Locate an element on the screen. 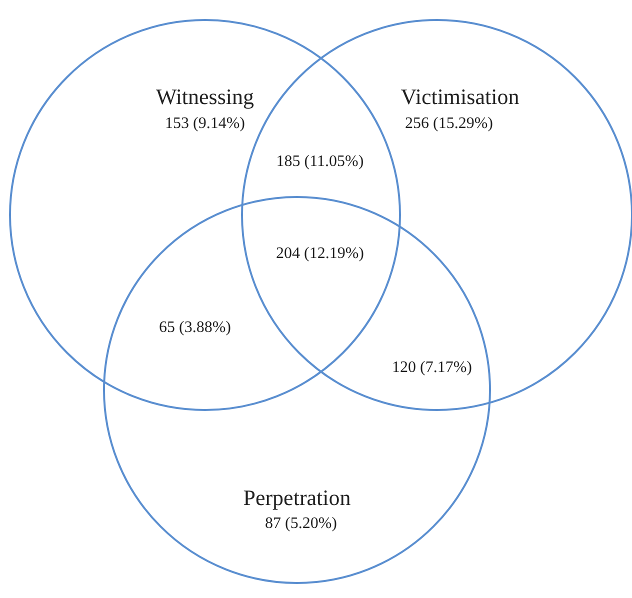 The image size is (632, 598). text: 65 (3.88%) is located at coordinates (195, 327).